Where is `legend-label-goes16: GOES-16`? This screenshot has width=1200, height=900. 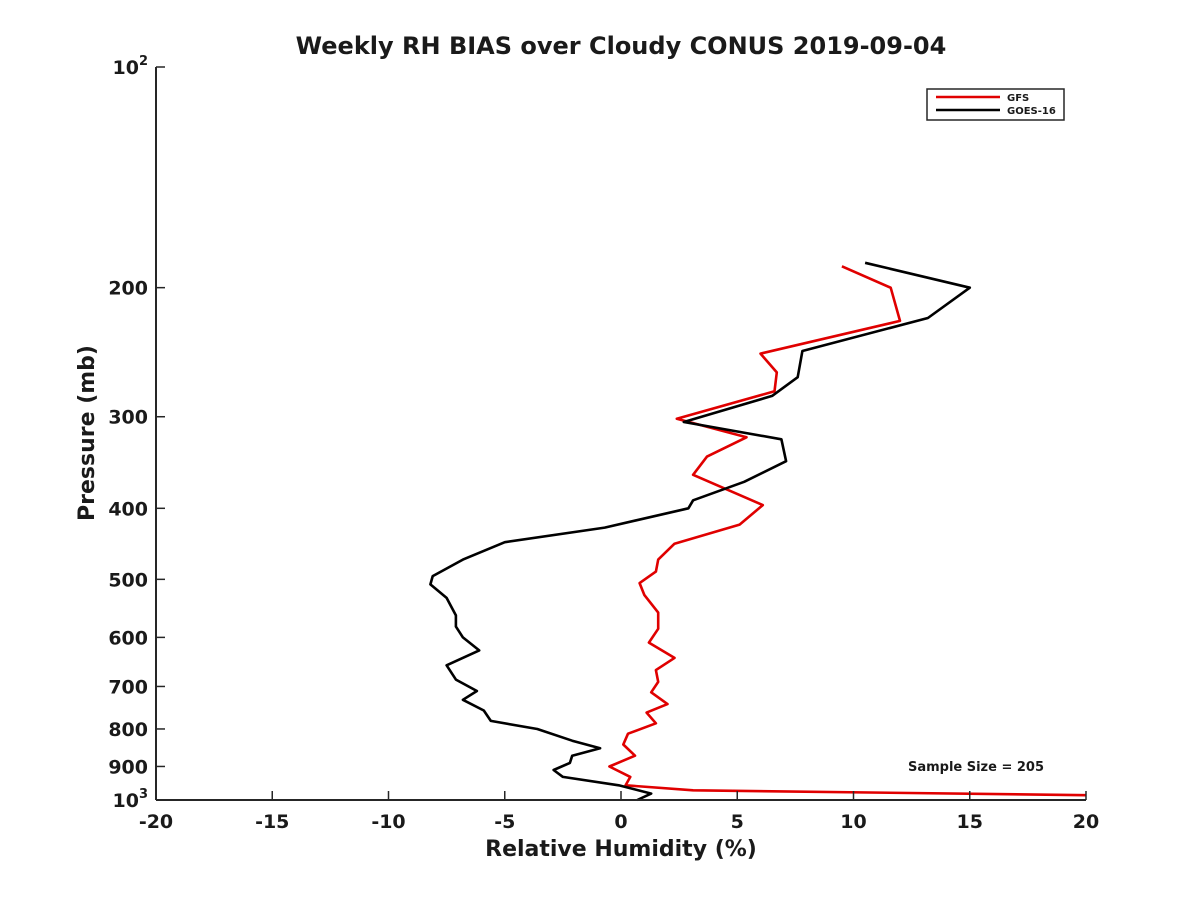
legend-label-goes16: GOES-16 is located at coordinates (1031, 111).